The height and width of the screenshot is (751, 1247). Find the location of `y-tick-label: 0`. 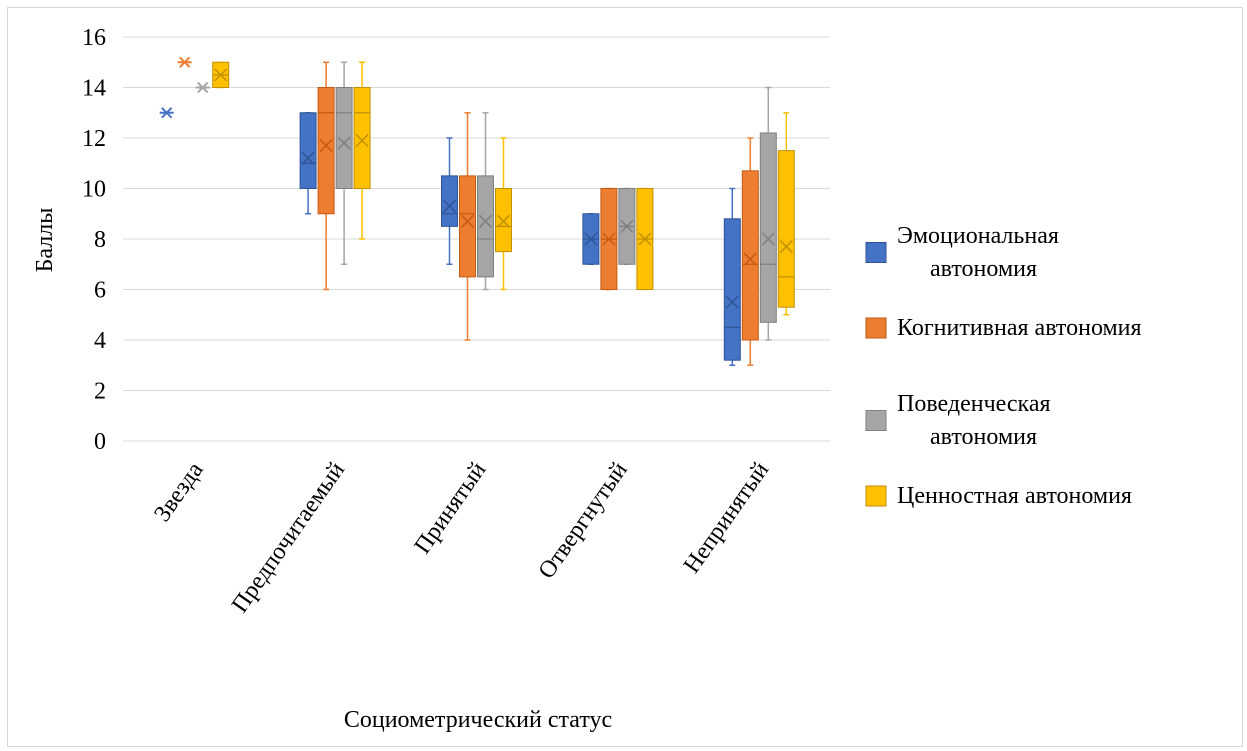

y-tick-label: 0 is located at coordinates (100, 442).